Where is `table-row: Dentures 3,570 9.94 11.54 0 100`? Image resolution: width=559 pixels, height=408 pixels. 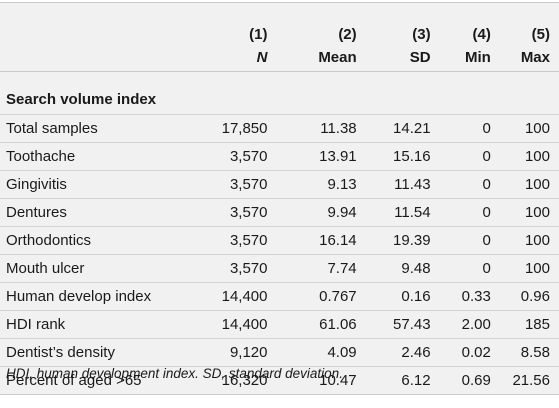 table-row: Dentures 3,570 9.94 11.54 0 100 is located at coordinates (279, 213).